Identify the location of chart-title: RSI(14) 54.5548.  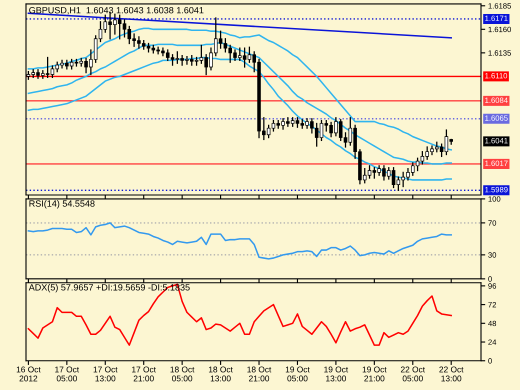
(62, 204).